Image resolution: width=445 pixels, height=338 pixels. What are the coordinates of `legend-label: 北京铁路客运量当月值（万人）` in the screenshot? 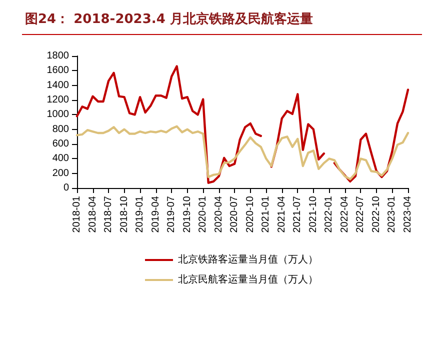 It's located at (248, 260).